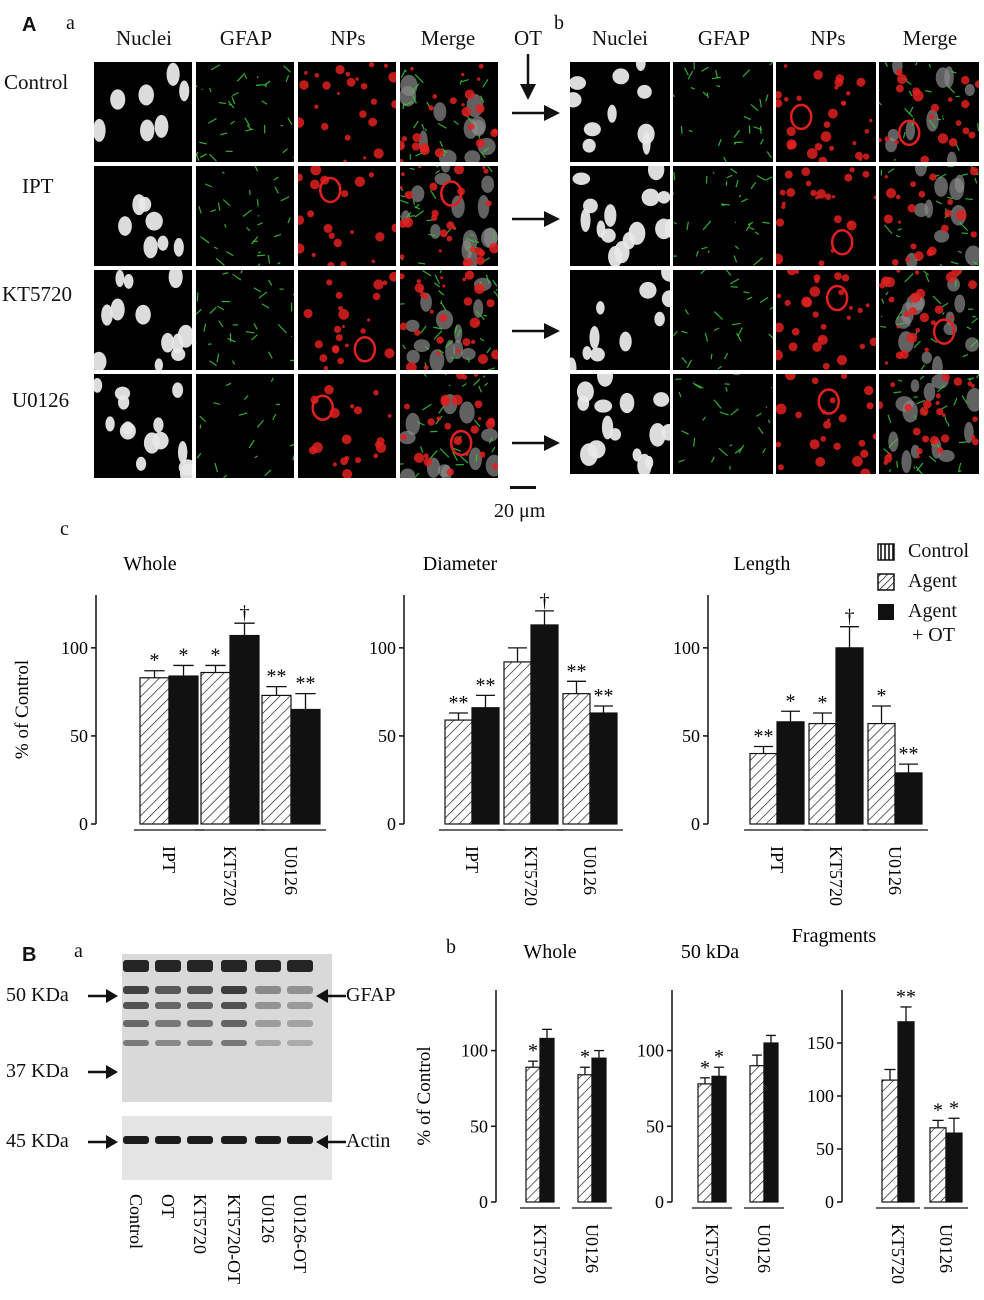 The width and height of the screenshot is (984, 1300). I want to click on panel-a-sub-c: c, so click(64, 529).